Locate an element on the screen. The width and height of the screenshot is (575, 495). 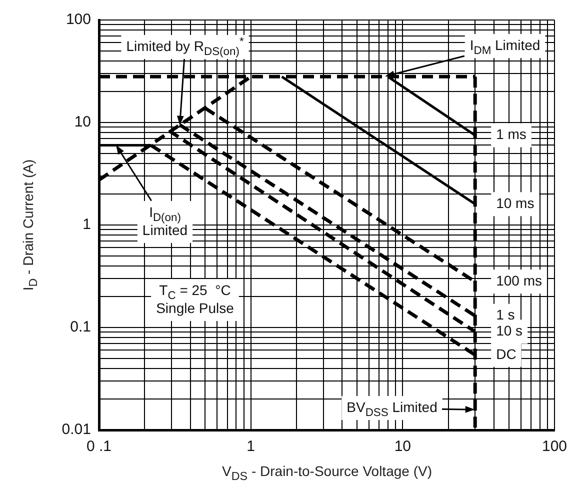
x-tick-label: 10 is located at coordinates (402, 447).